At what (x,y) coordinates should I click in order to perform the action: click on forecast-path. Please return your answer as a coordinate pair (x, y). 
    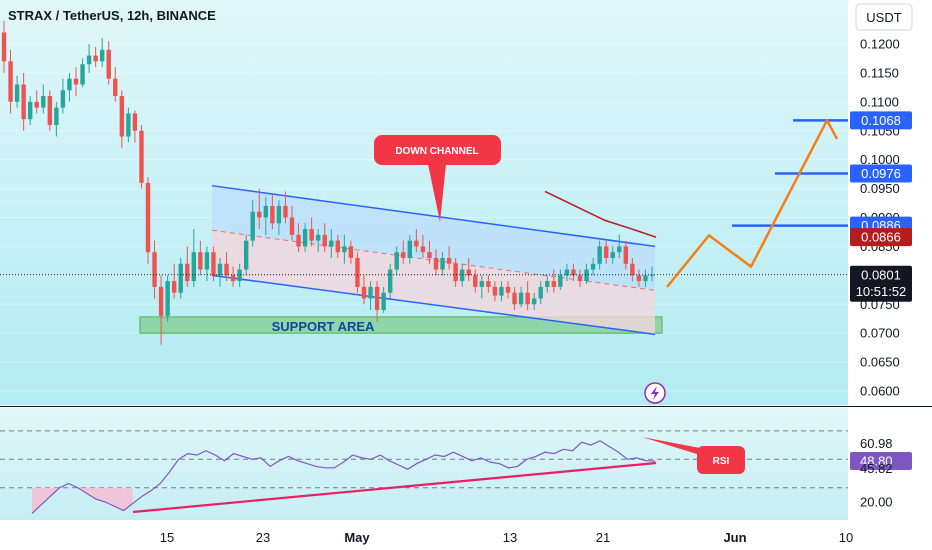
    Looking at the image, I should click on (752, 203).